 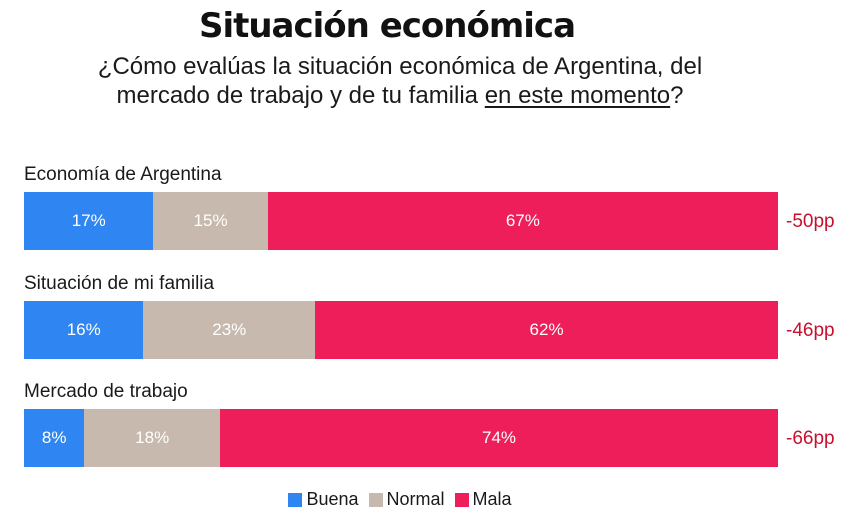 What do you see at coordinates (546, 330) in the screenshot?
I see `bar-segment-mala-familia: 62%` at bounding box center [546, 330].